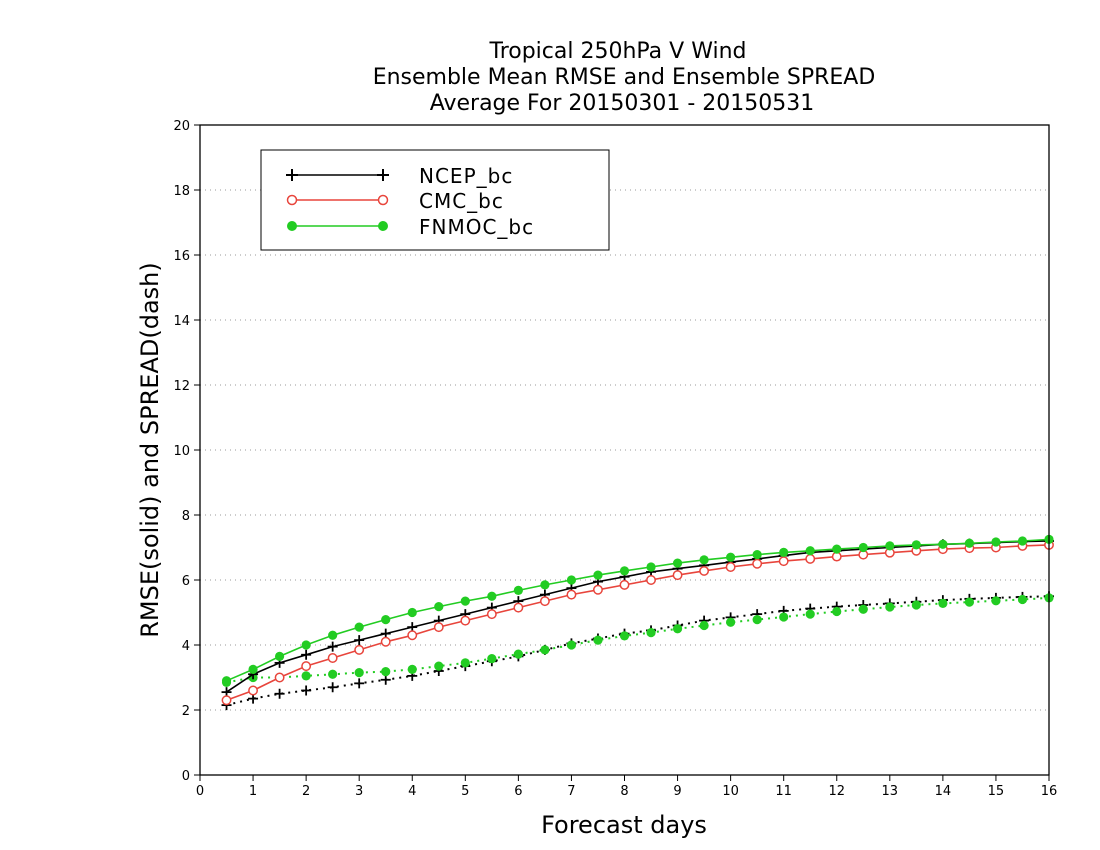  Describe the element at coordinates (518, 791) in the screenshot. I see `x-tick-label-6: 6` at that location.